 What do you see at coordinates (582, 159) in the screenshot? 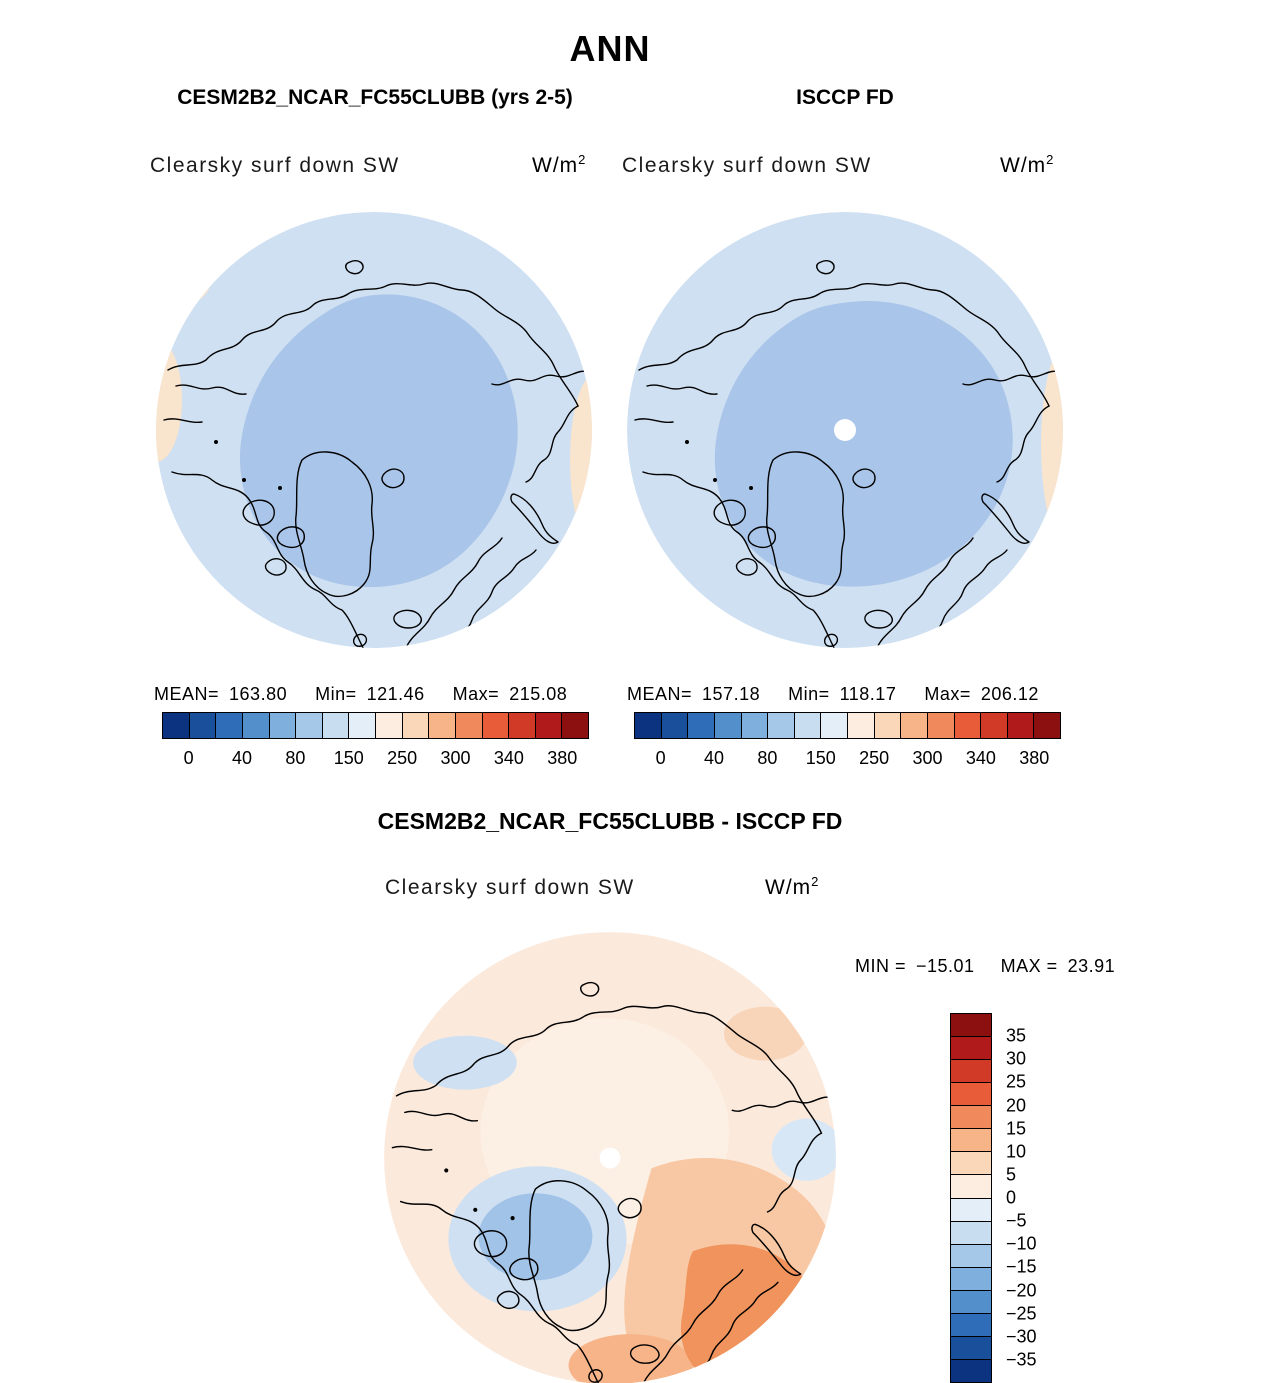
I see `model-units-exponent: 2` at bounding box center [582, 159].